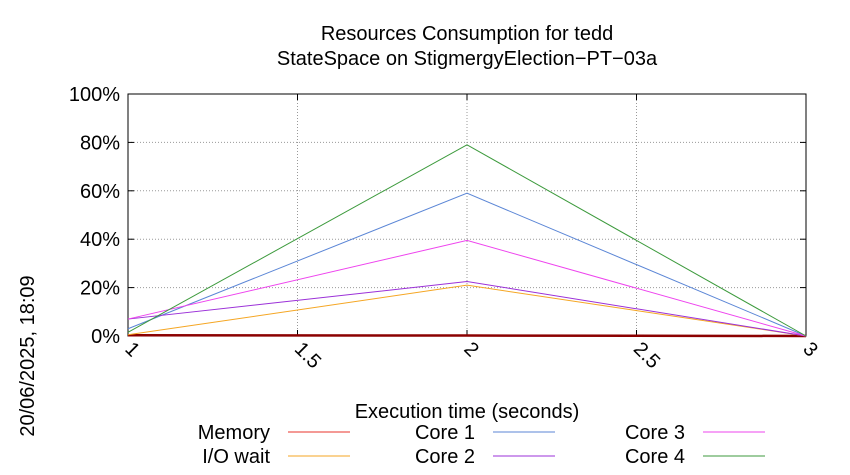 This screenshot has height=475, width=850. What do you see at coordinates (28, 355) in the screenshot?
I see `side-timestamp: 20/06/2025, 18:09` at bounding box center [28, 355].